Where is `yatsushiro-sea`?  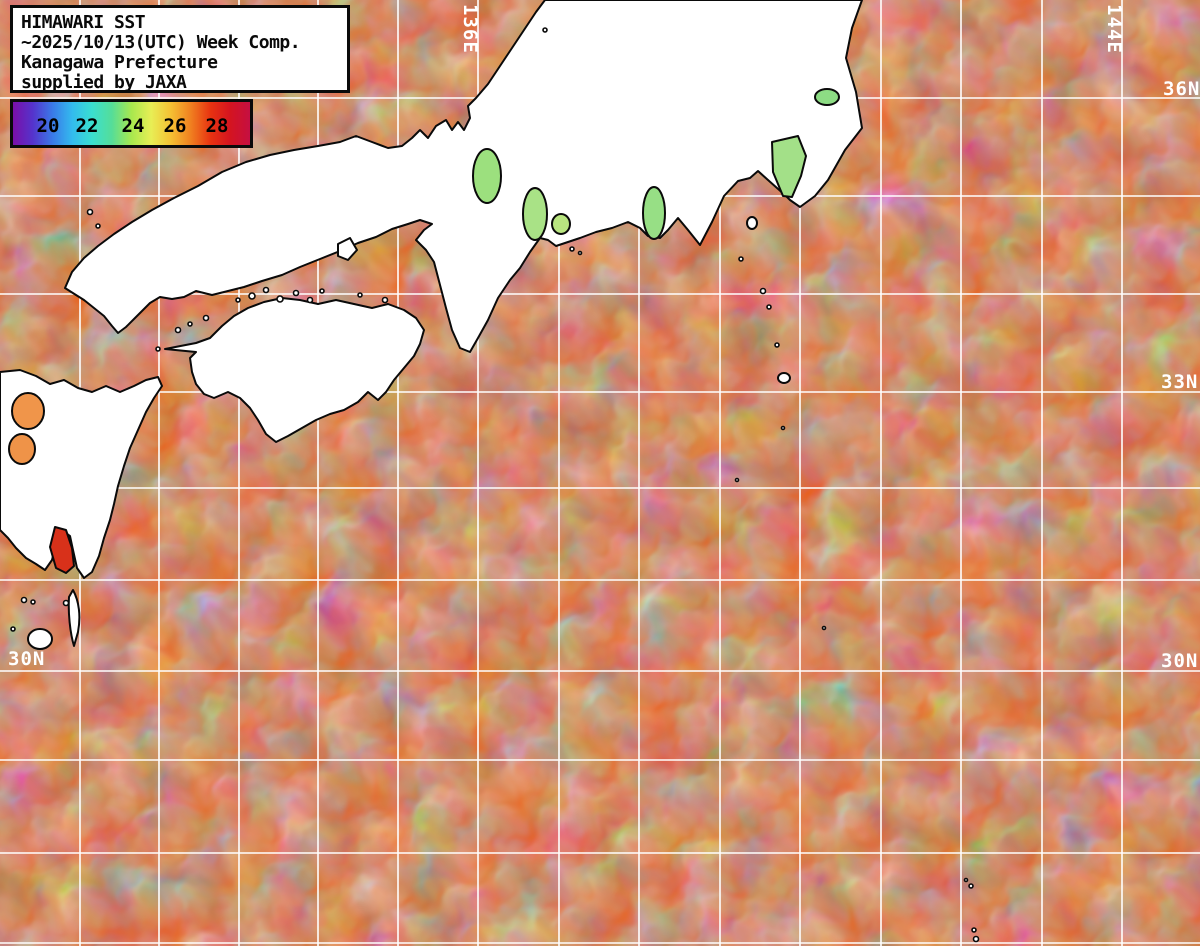
yatsushiro-sea is located at coordinates (22, 449).